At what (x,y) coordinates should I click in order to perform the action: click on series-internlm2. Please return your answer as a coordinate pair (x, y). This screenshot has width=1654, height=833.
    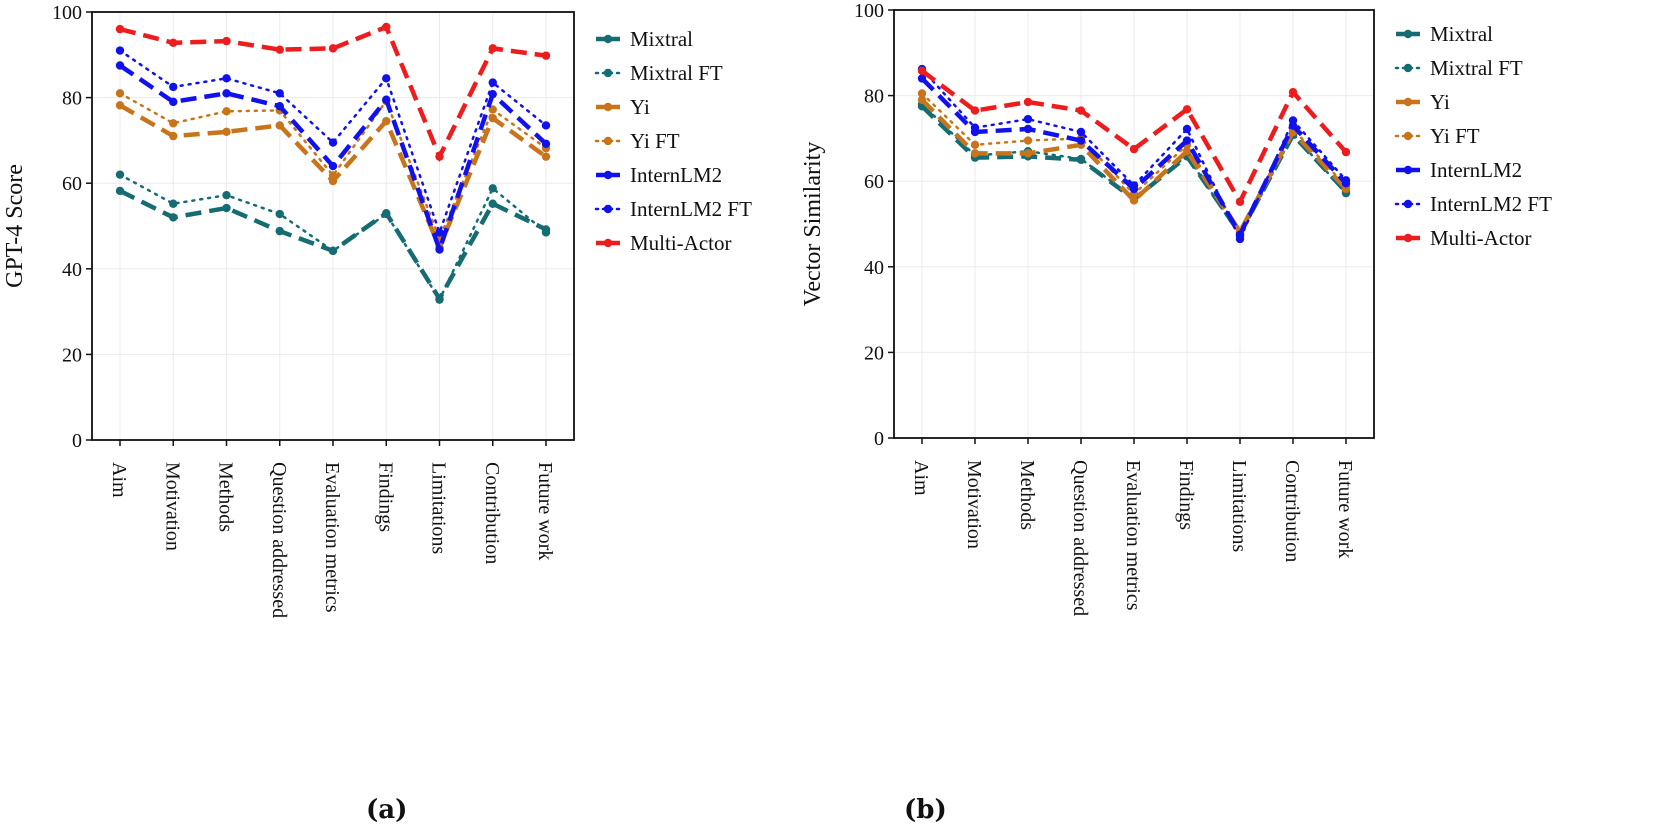
    Looking at the image, I should click on (333, 159).